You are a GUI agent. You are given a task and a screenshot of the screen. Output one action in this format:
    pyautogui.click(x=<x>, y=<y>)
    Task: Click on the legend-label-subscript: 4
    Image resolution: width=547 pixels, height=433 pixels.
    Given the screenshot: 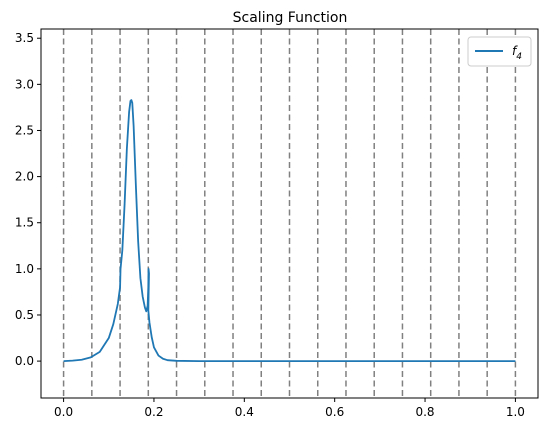 What is the action you would take?
    pyautogui.click(x=519, y=57)
    